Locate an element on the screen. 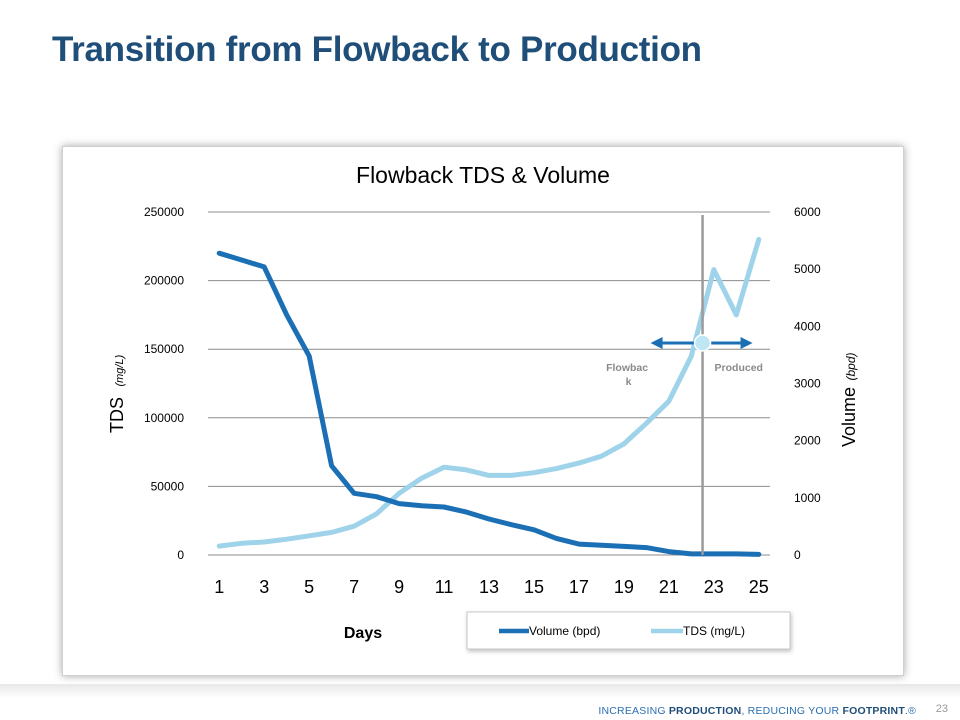  y2-tick-label: 6000 is located at coordinates (807, 212).